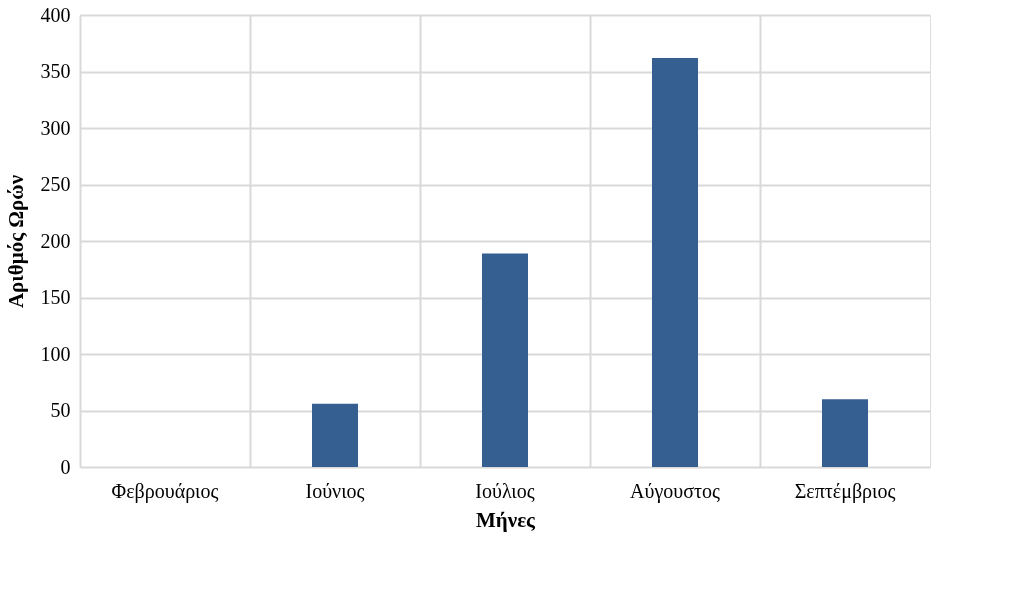  What do you see at coordinates (55, 240) in the screenshot?
I see `y-tick-label: 200` at bounding box center [55, 240].